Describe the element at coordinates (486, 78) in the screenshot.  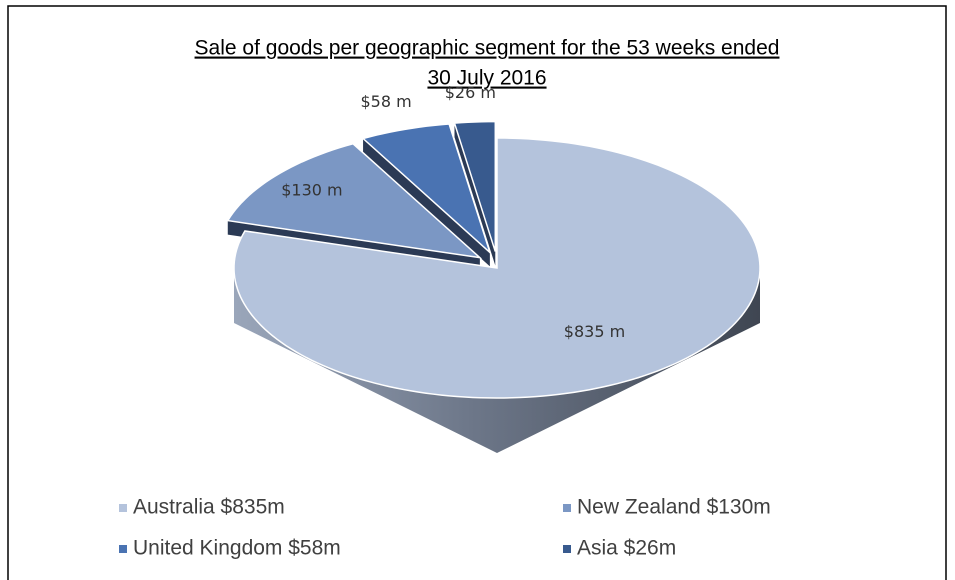
I see `chart-title: 30 July 2016` at that location.